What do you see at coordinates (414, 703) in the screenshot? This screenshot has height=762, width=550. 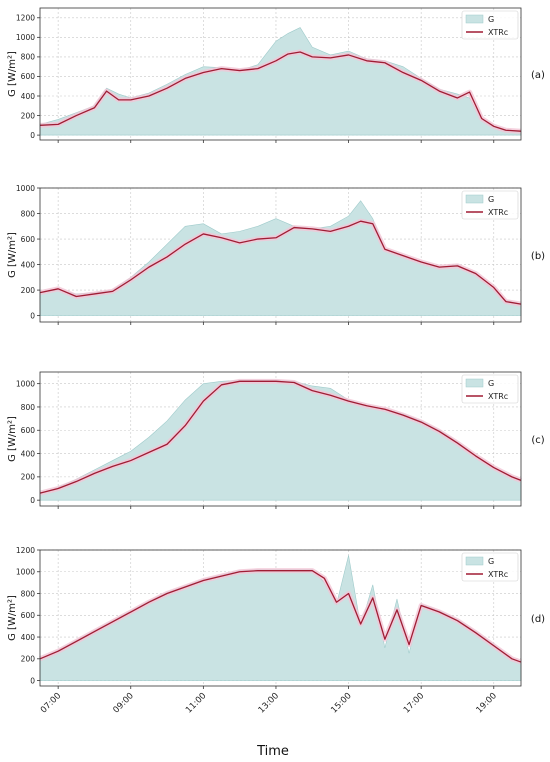 I see `x-tick-label: 17:00` at bounding box center [414, 703].